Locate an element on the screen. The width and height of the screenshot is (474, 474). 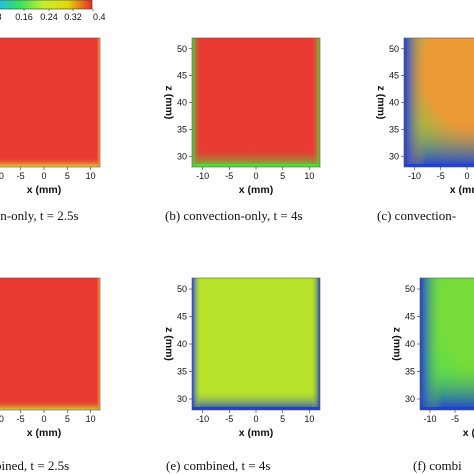
panel-caption: ection-only, t = 2.5s is located at coordinates (39, 215).